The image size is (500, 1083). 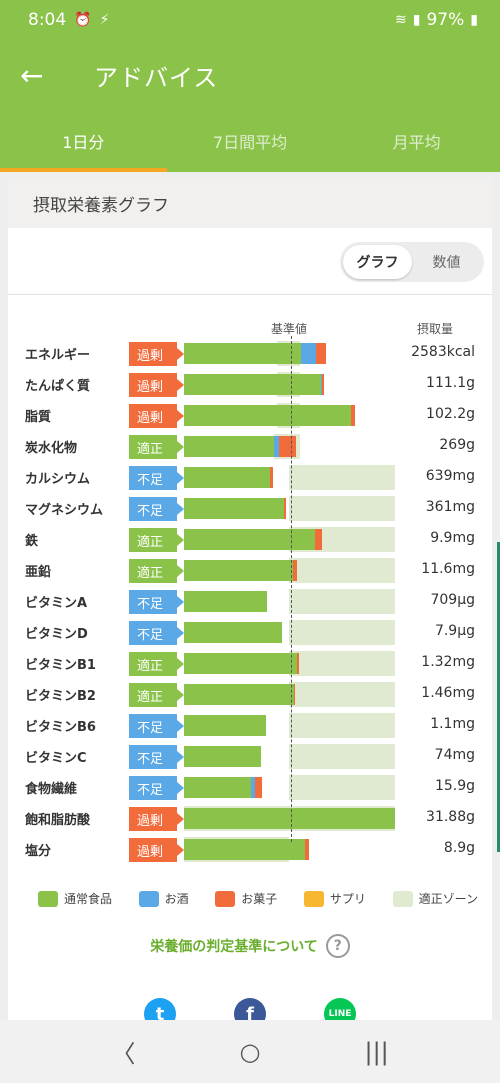 What do you see at coordinates (448, 693) in the screenshot?
I see `intake-value: 1.46mg` at bounding box center [448, 693].